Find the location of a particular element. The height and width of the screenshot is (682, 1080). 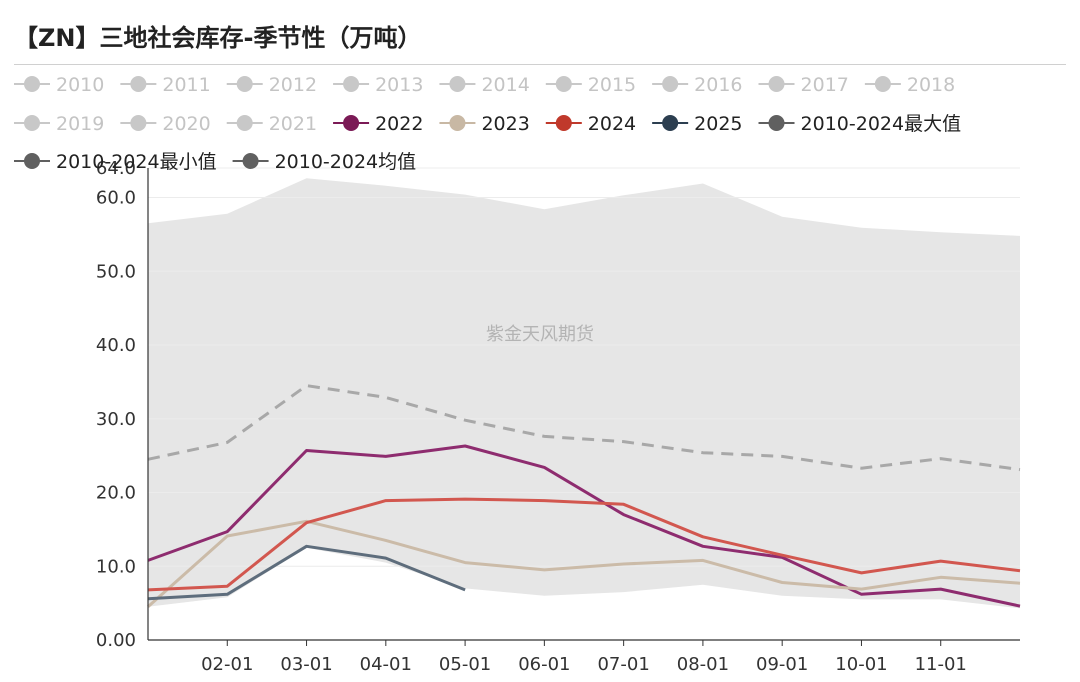

legend-label: 2017 is located at coordinates (825, 85).